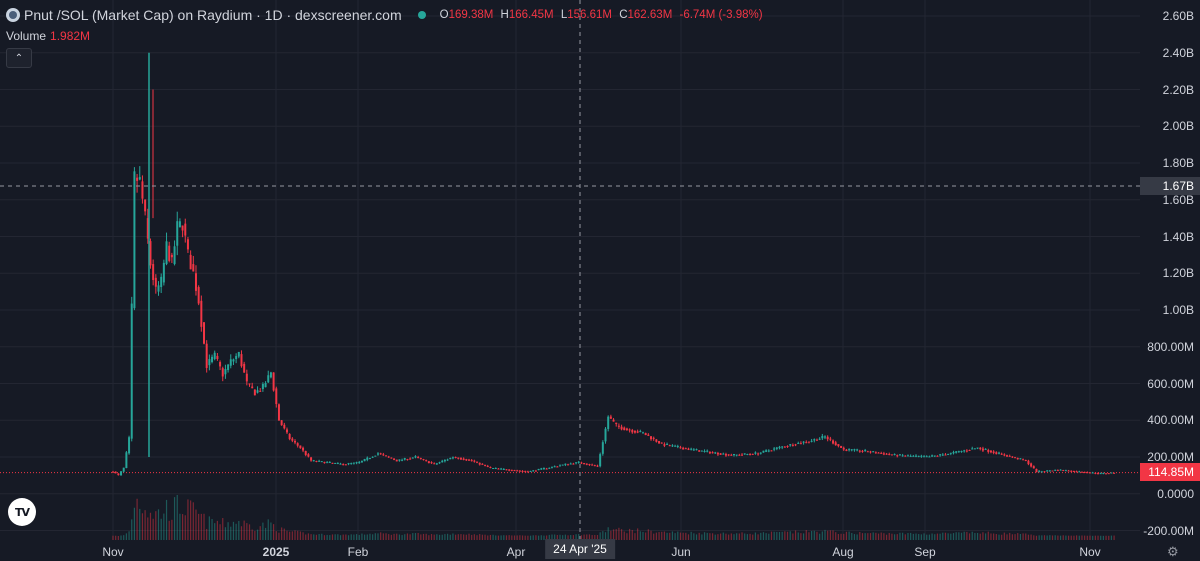 Image resolution: width=1200 pixels, height=561 pixels. Describe the element at coordinates (22, 512) in the screenshot. I see `tradingview-logo: TV` at that location.